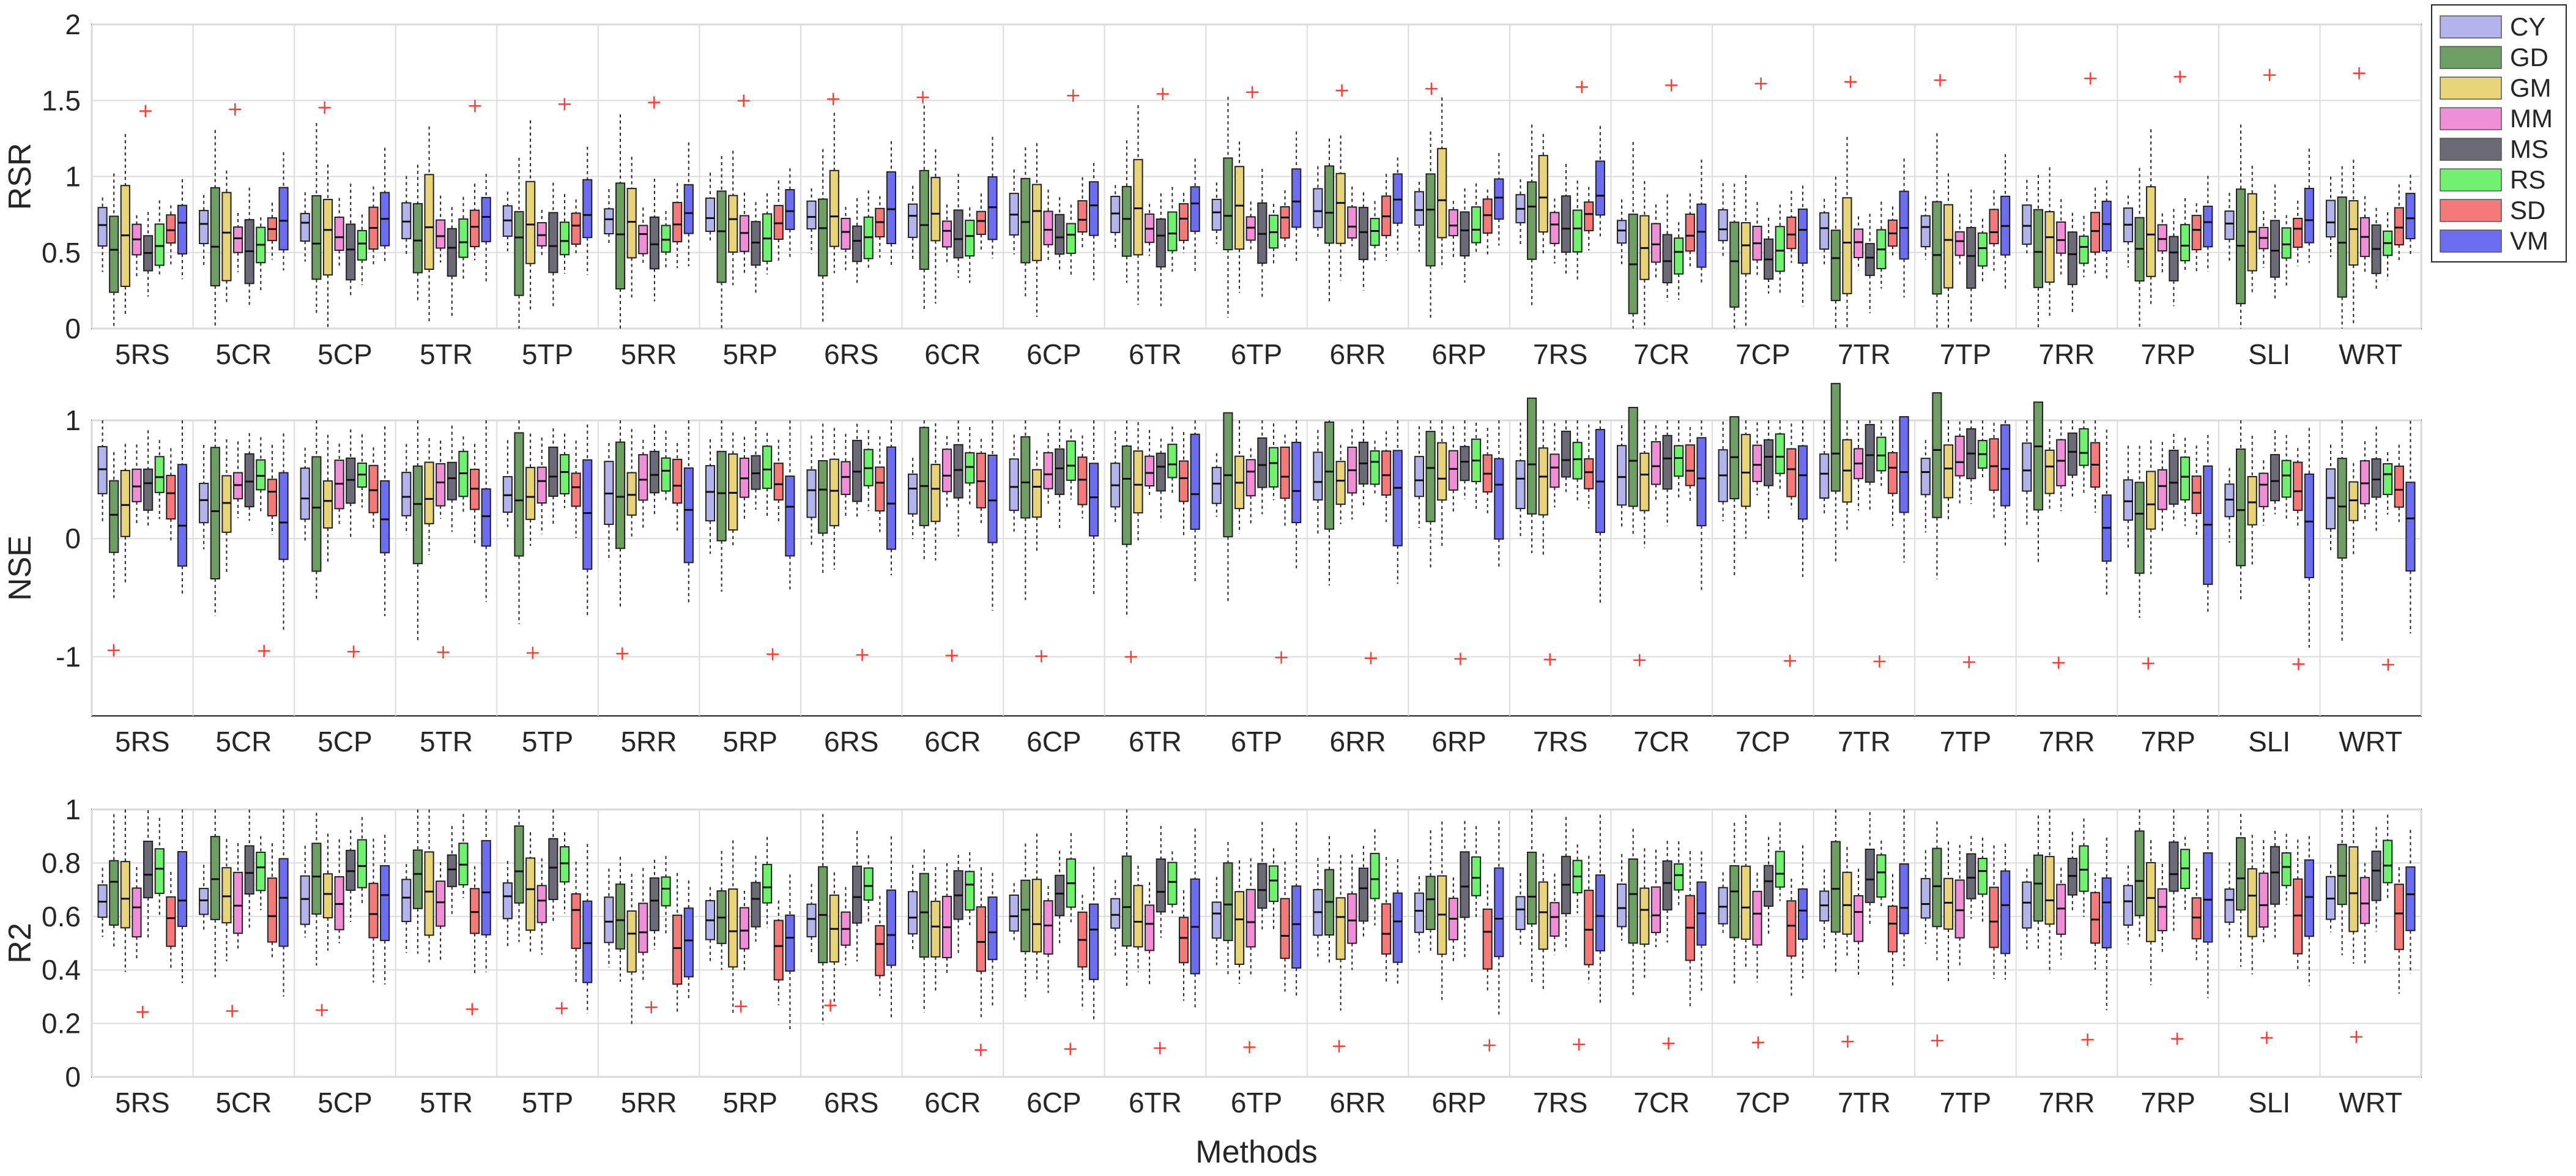  What do you see at coordinates (851, 354) in the screenshot?
I see `x-tick-label: 6RS` at bounding box center [851, 354].